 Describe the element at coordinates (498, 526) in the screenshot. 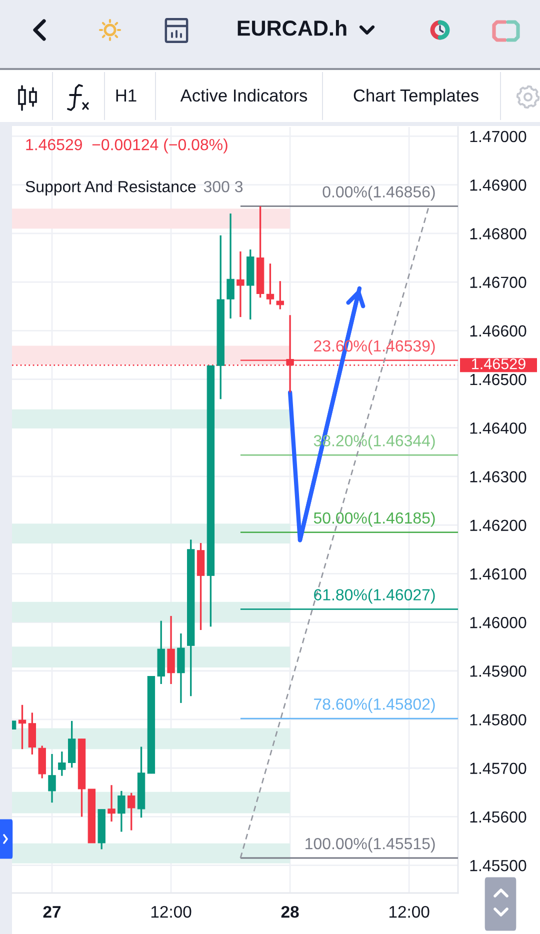

I see `y-tick-label: 1.46200` at that location.